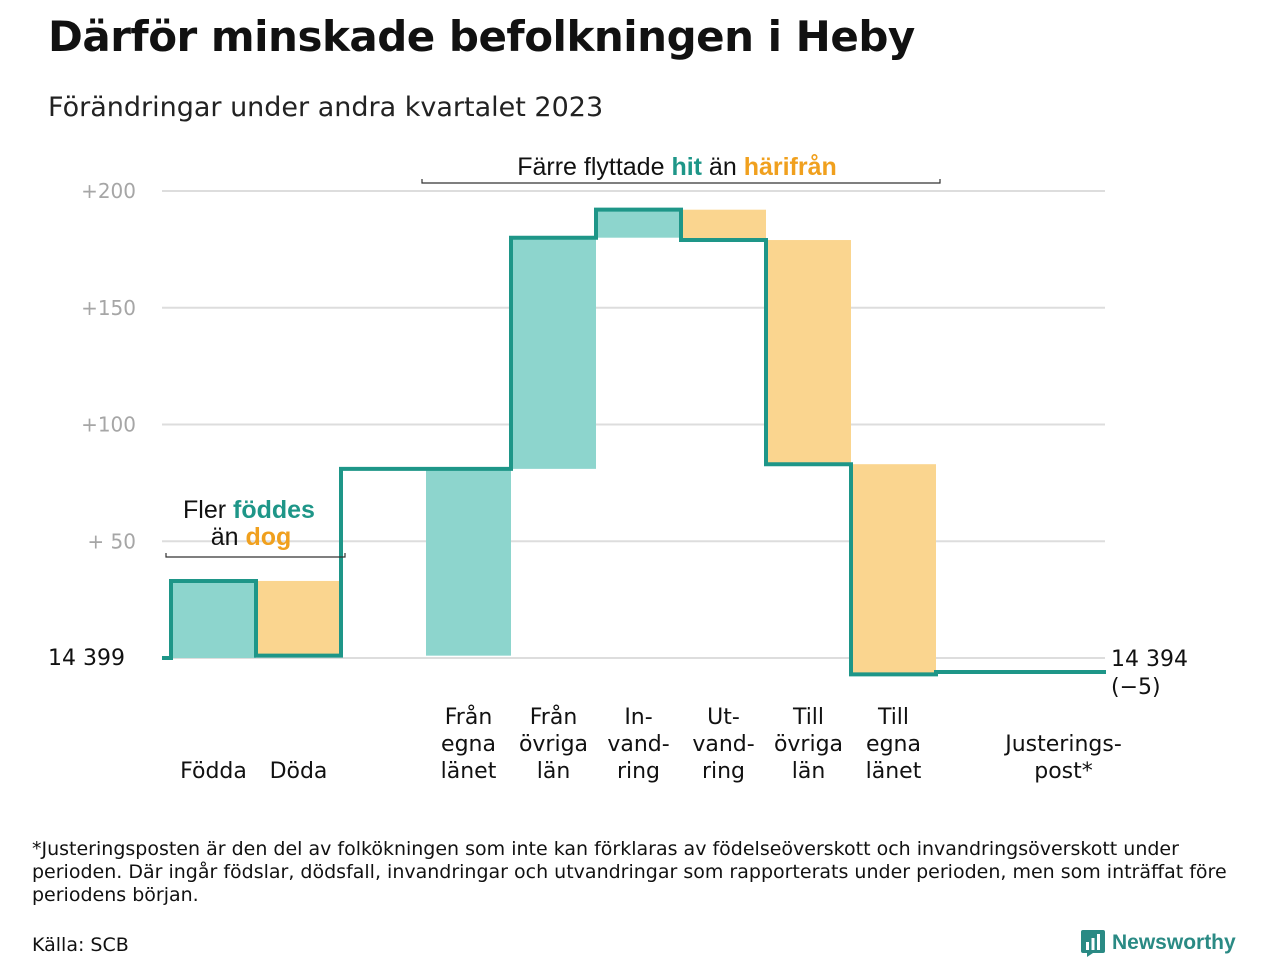 This screenshot has width=1280, height=960. Describe the element at coordinates (299, 771) in the screenshot. I see `category-label: Döda` at that location.